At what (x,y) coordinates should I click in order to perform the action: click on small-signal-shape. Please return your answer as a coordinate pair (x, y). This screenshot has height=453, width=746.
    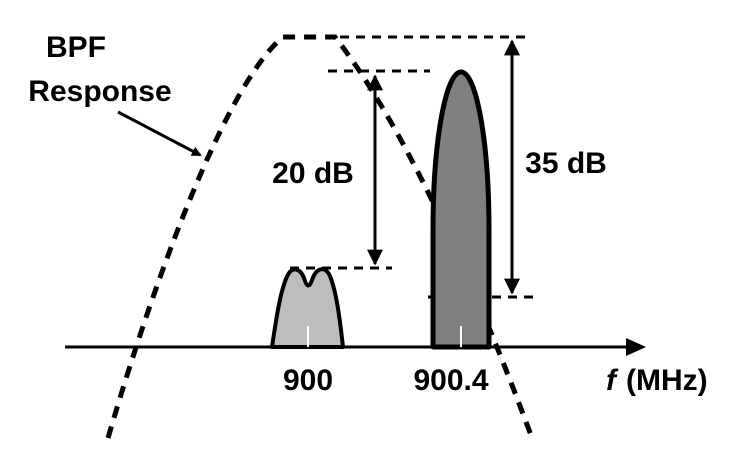
    Looking at the image, I should click on (307, 308).